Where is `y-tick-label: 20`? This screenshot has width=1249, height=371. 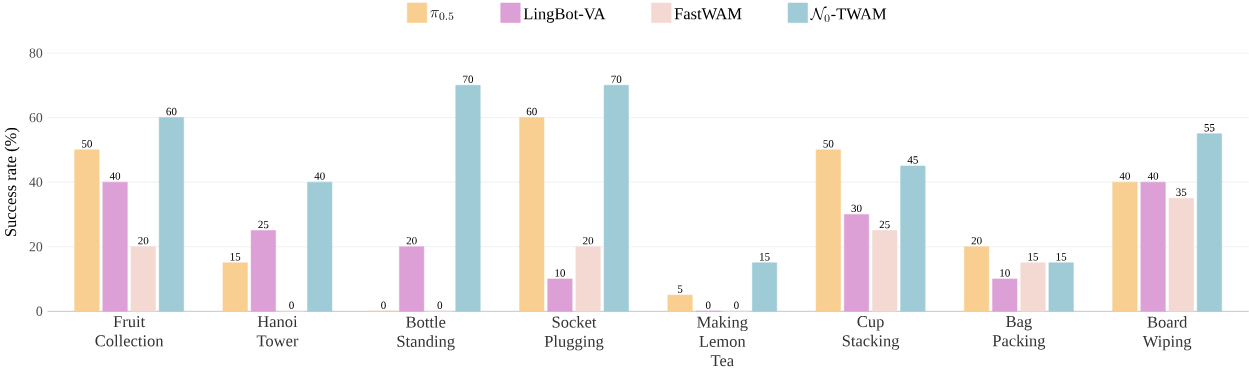
y-tick-label: 20 is located at coordinates (36, 247).